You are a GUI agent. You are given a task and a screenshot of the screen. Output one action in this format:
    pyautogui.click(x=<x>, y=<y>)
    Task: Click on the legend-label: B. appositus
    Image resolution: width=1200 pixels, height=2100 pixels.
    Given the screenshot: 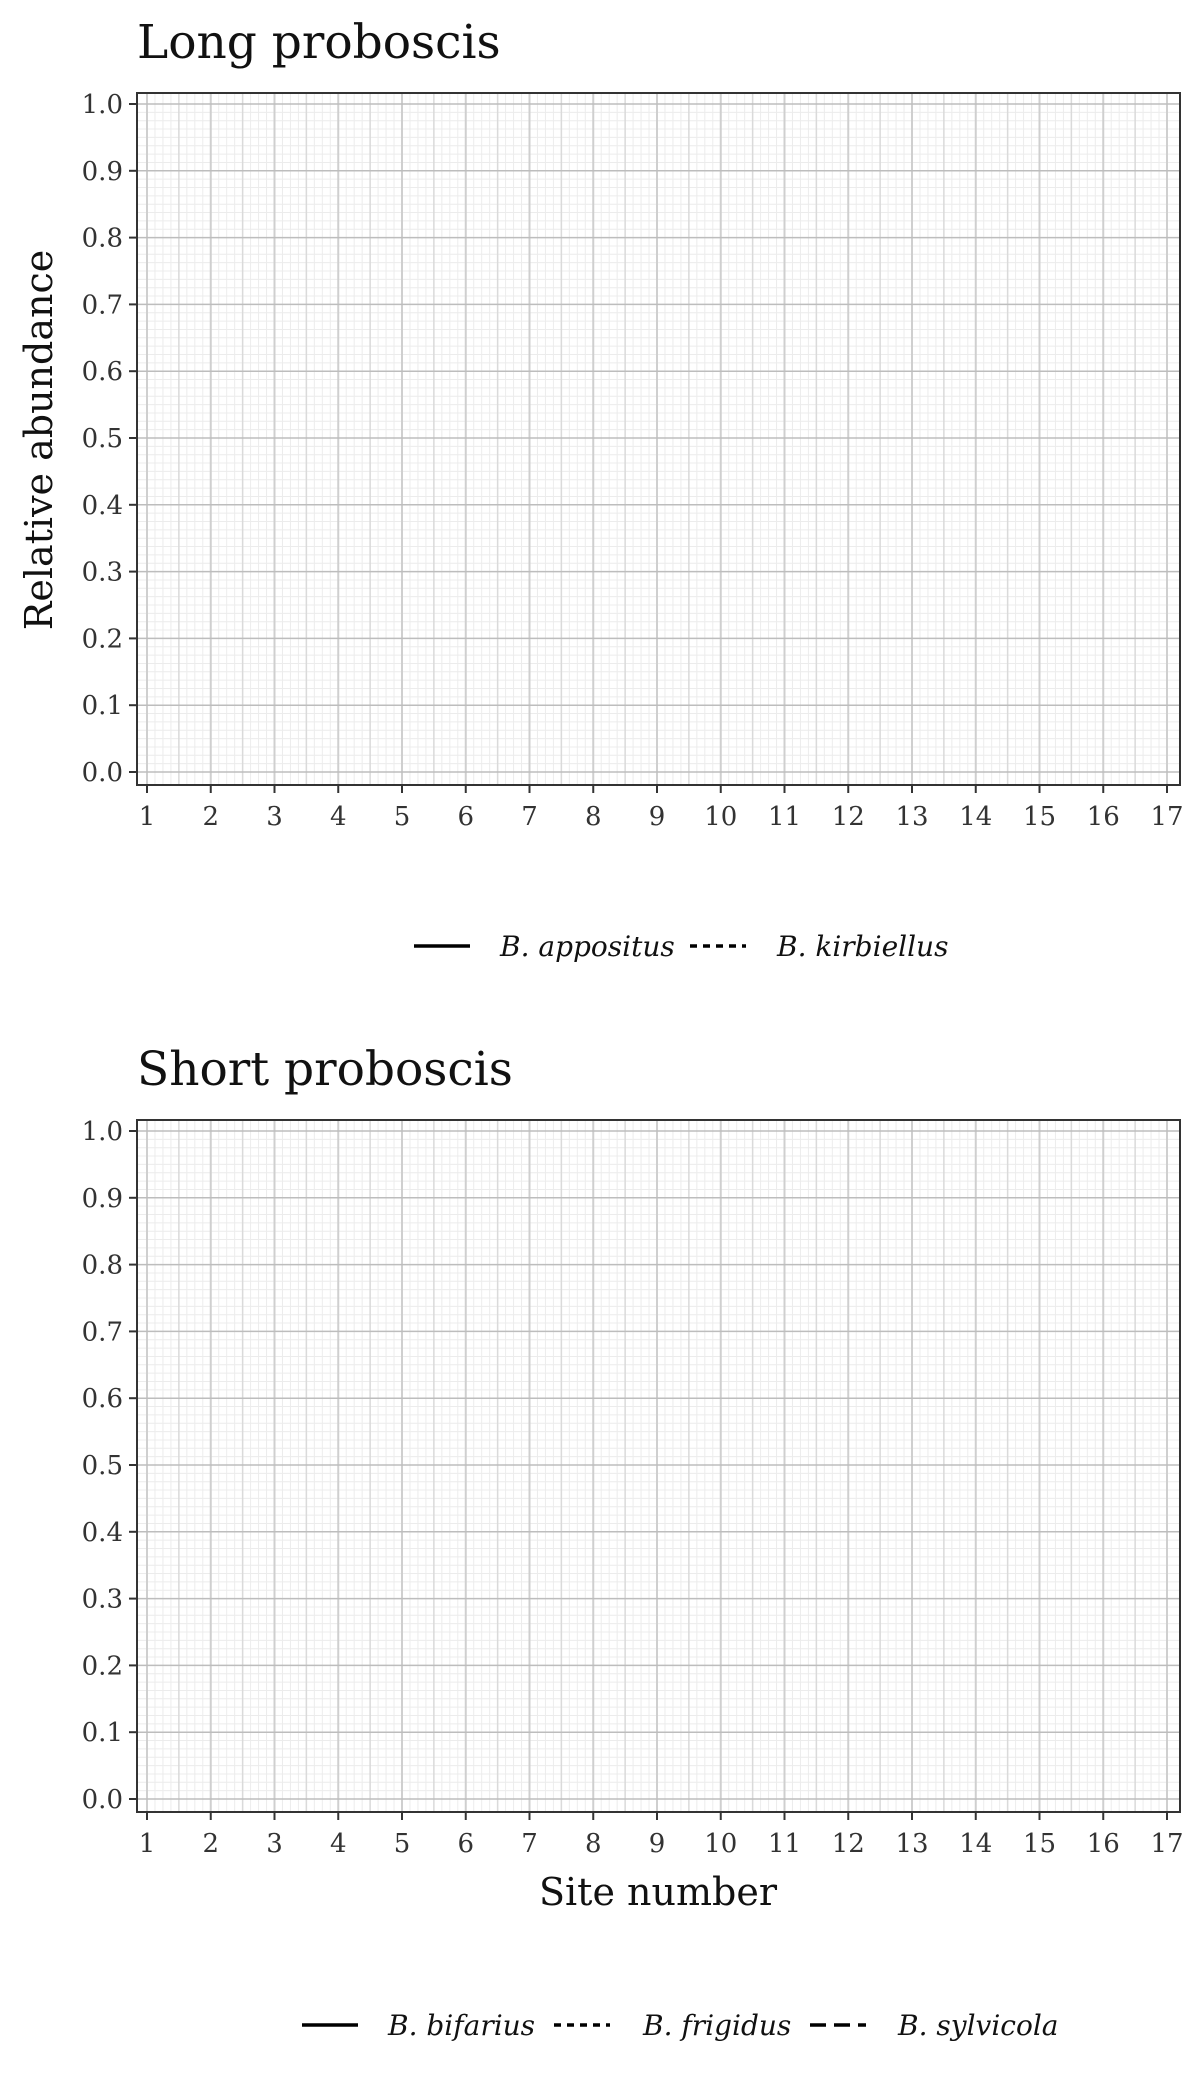 What is the action you would take?
    pyautogui.click(x=587, y=946)
    